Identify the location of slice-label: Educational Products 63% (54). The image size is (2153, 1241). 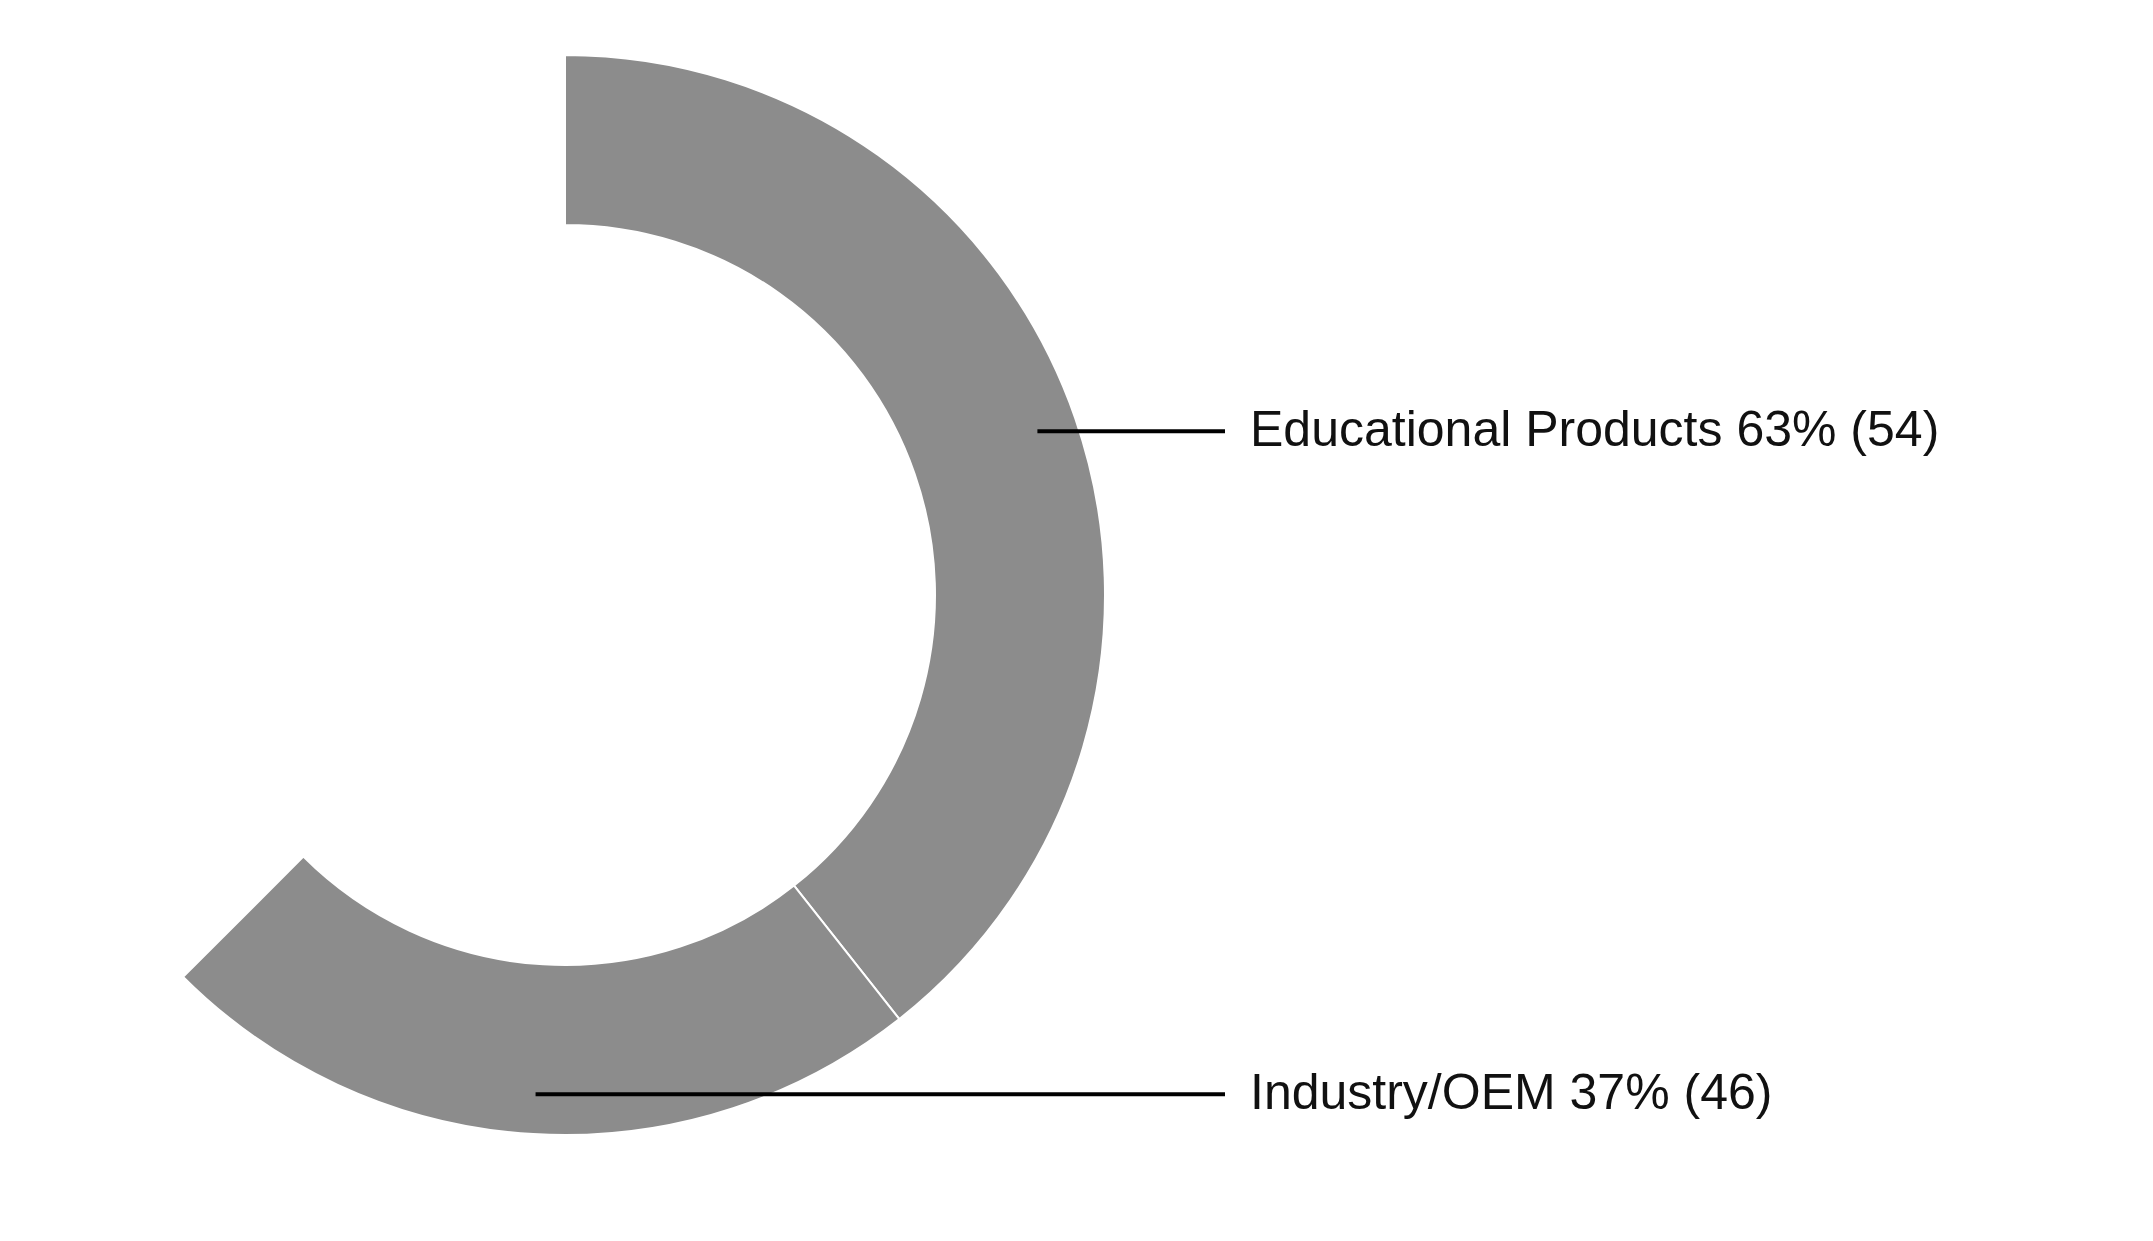
(1595, 429).